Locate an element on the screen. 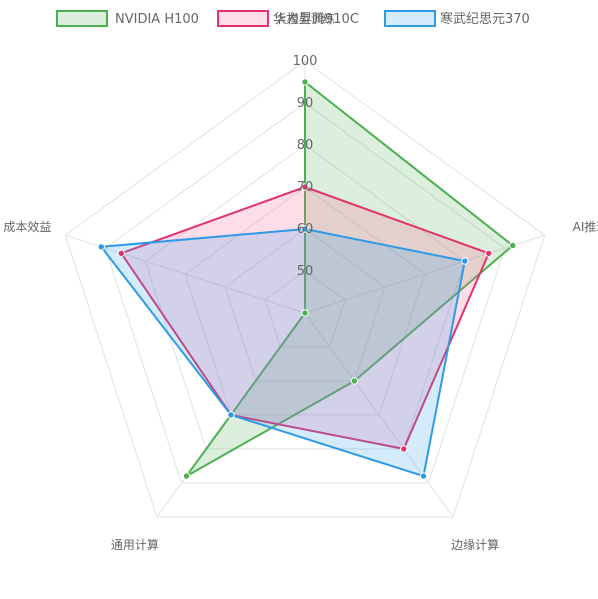  axis-label: 边缘计算 is located at coordinates (475, 544).